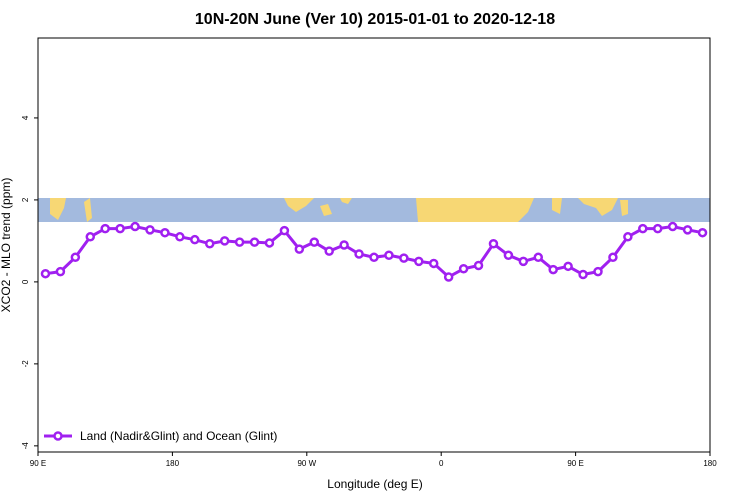  I want to click on y-tick-label: -4, so click(25, 446).